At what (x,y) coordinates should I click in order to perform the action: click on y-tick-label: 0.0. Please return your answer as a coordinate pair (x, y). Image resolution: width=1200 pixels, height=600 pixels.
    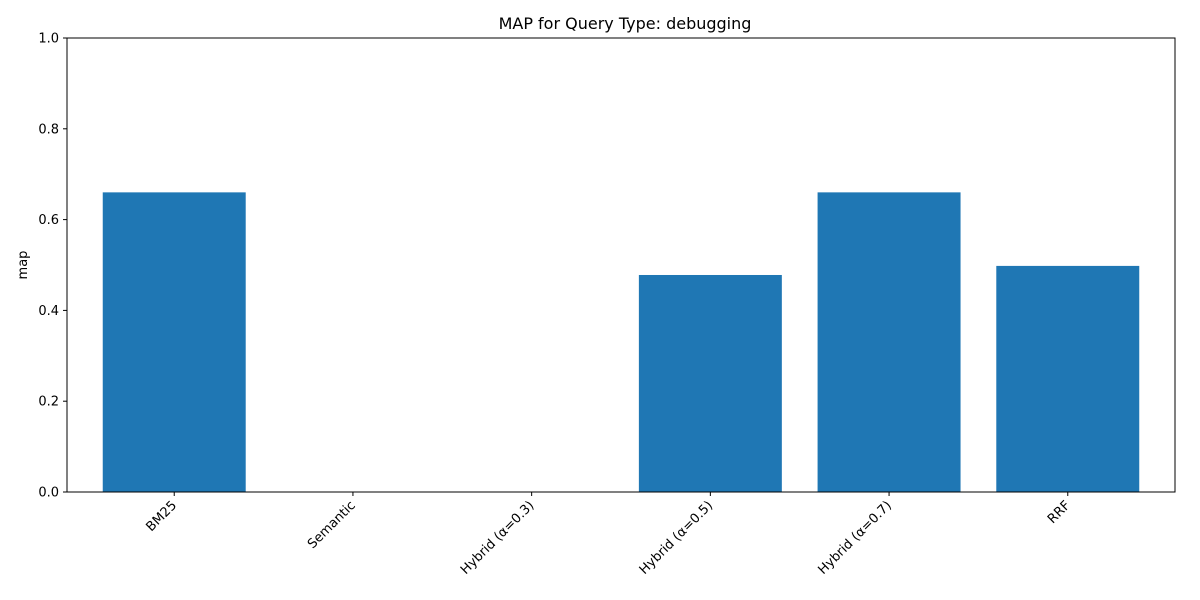
    Looking at the image, I should click on (48, 493).